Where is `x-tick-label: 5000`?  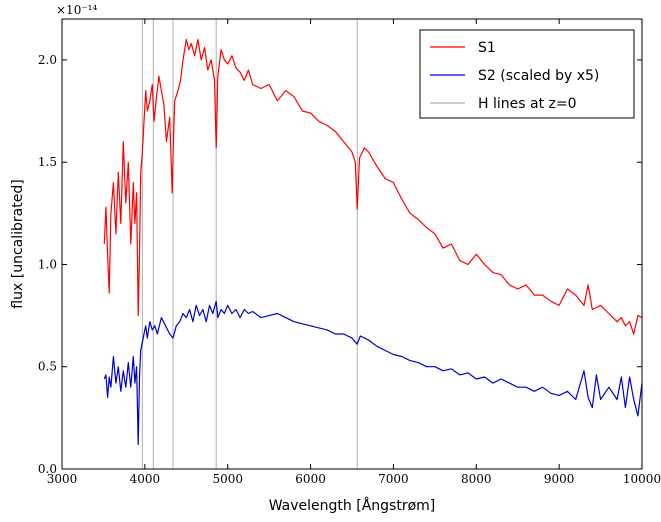
x-tick-label: 5000 is located at coordinates (227, 479).